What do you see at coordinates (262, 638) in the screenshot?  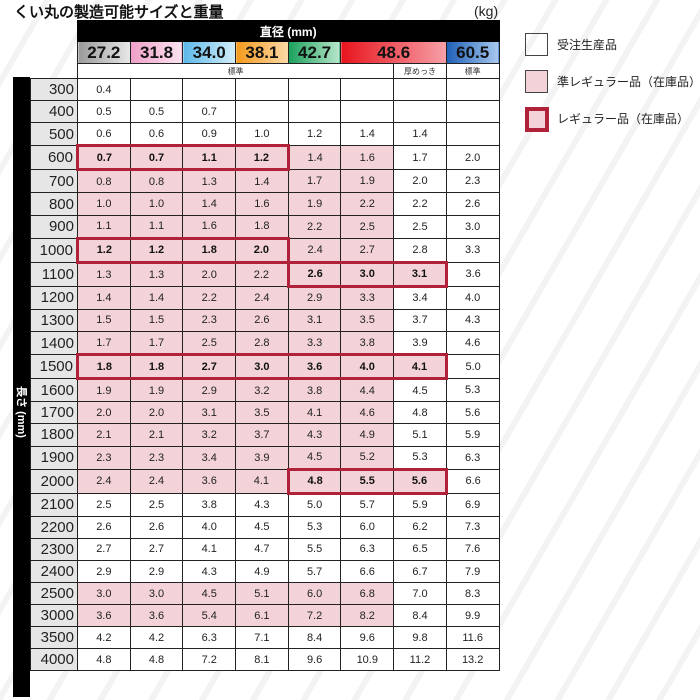 I see `weight-cell: 7.1` at bounding box center [262, 638].